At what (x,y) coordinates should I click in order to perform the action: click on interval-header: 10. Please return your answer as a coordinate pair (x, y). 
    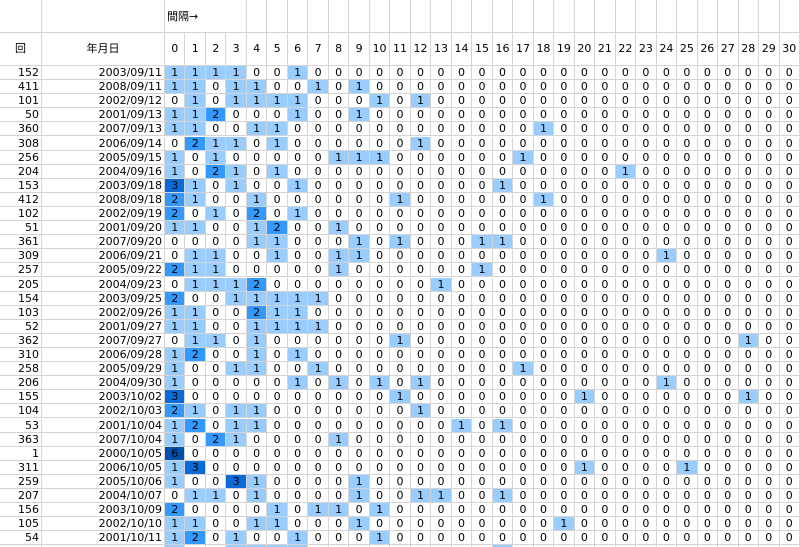
    Looking at the image, I should click on (380, 49).